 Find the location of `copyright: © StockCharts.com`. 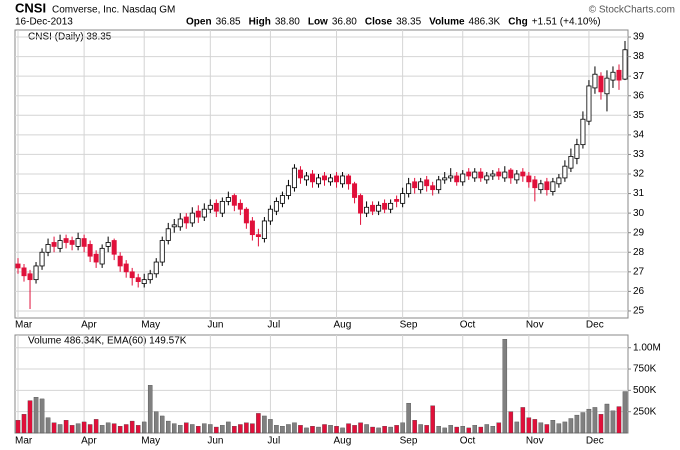

copyright: © StockCharts.com is located at coordinates (632, 10).